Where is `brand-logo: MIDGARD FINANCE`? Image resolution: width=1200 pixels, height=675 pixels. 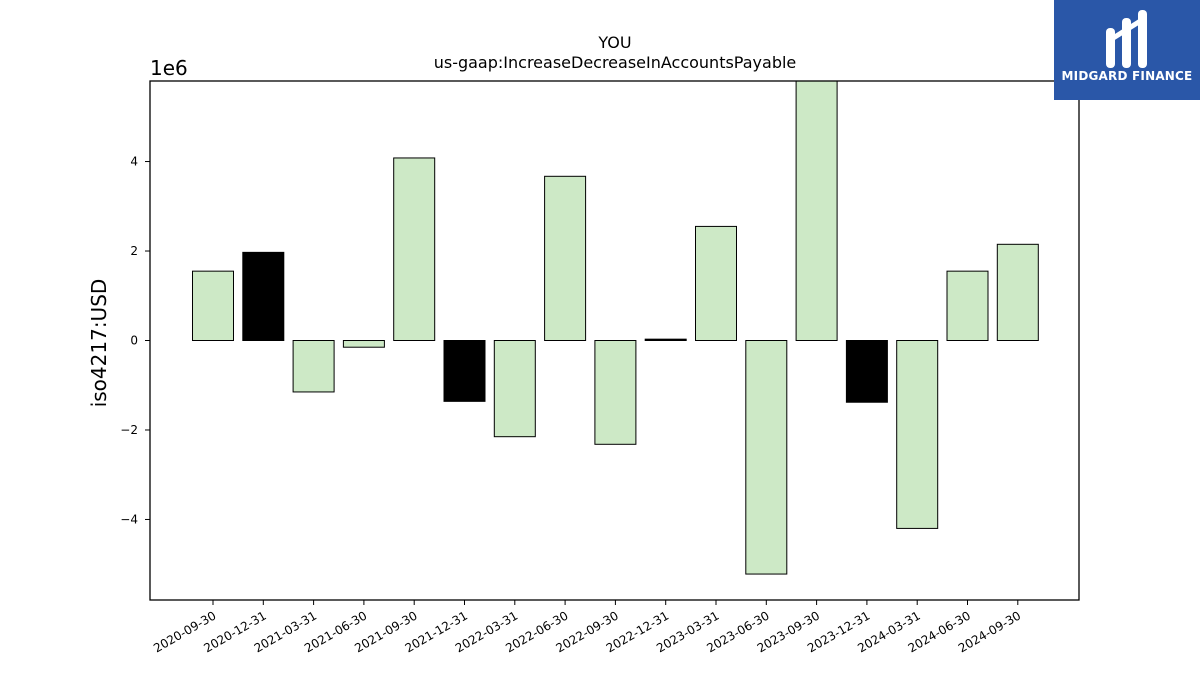 brand-logo: MIDGARD FINANCE is located at coordinates (1127, 50).